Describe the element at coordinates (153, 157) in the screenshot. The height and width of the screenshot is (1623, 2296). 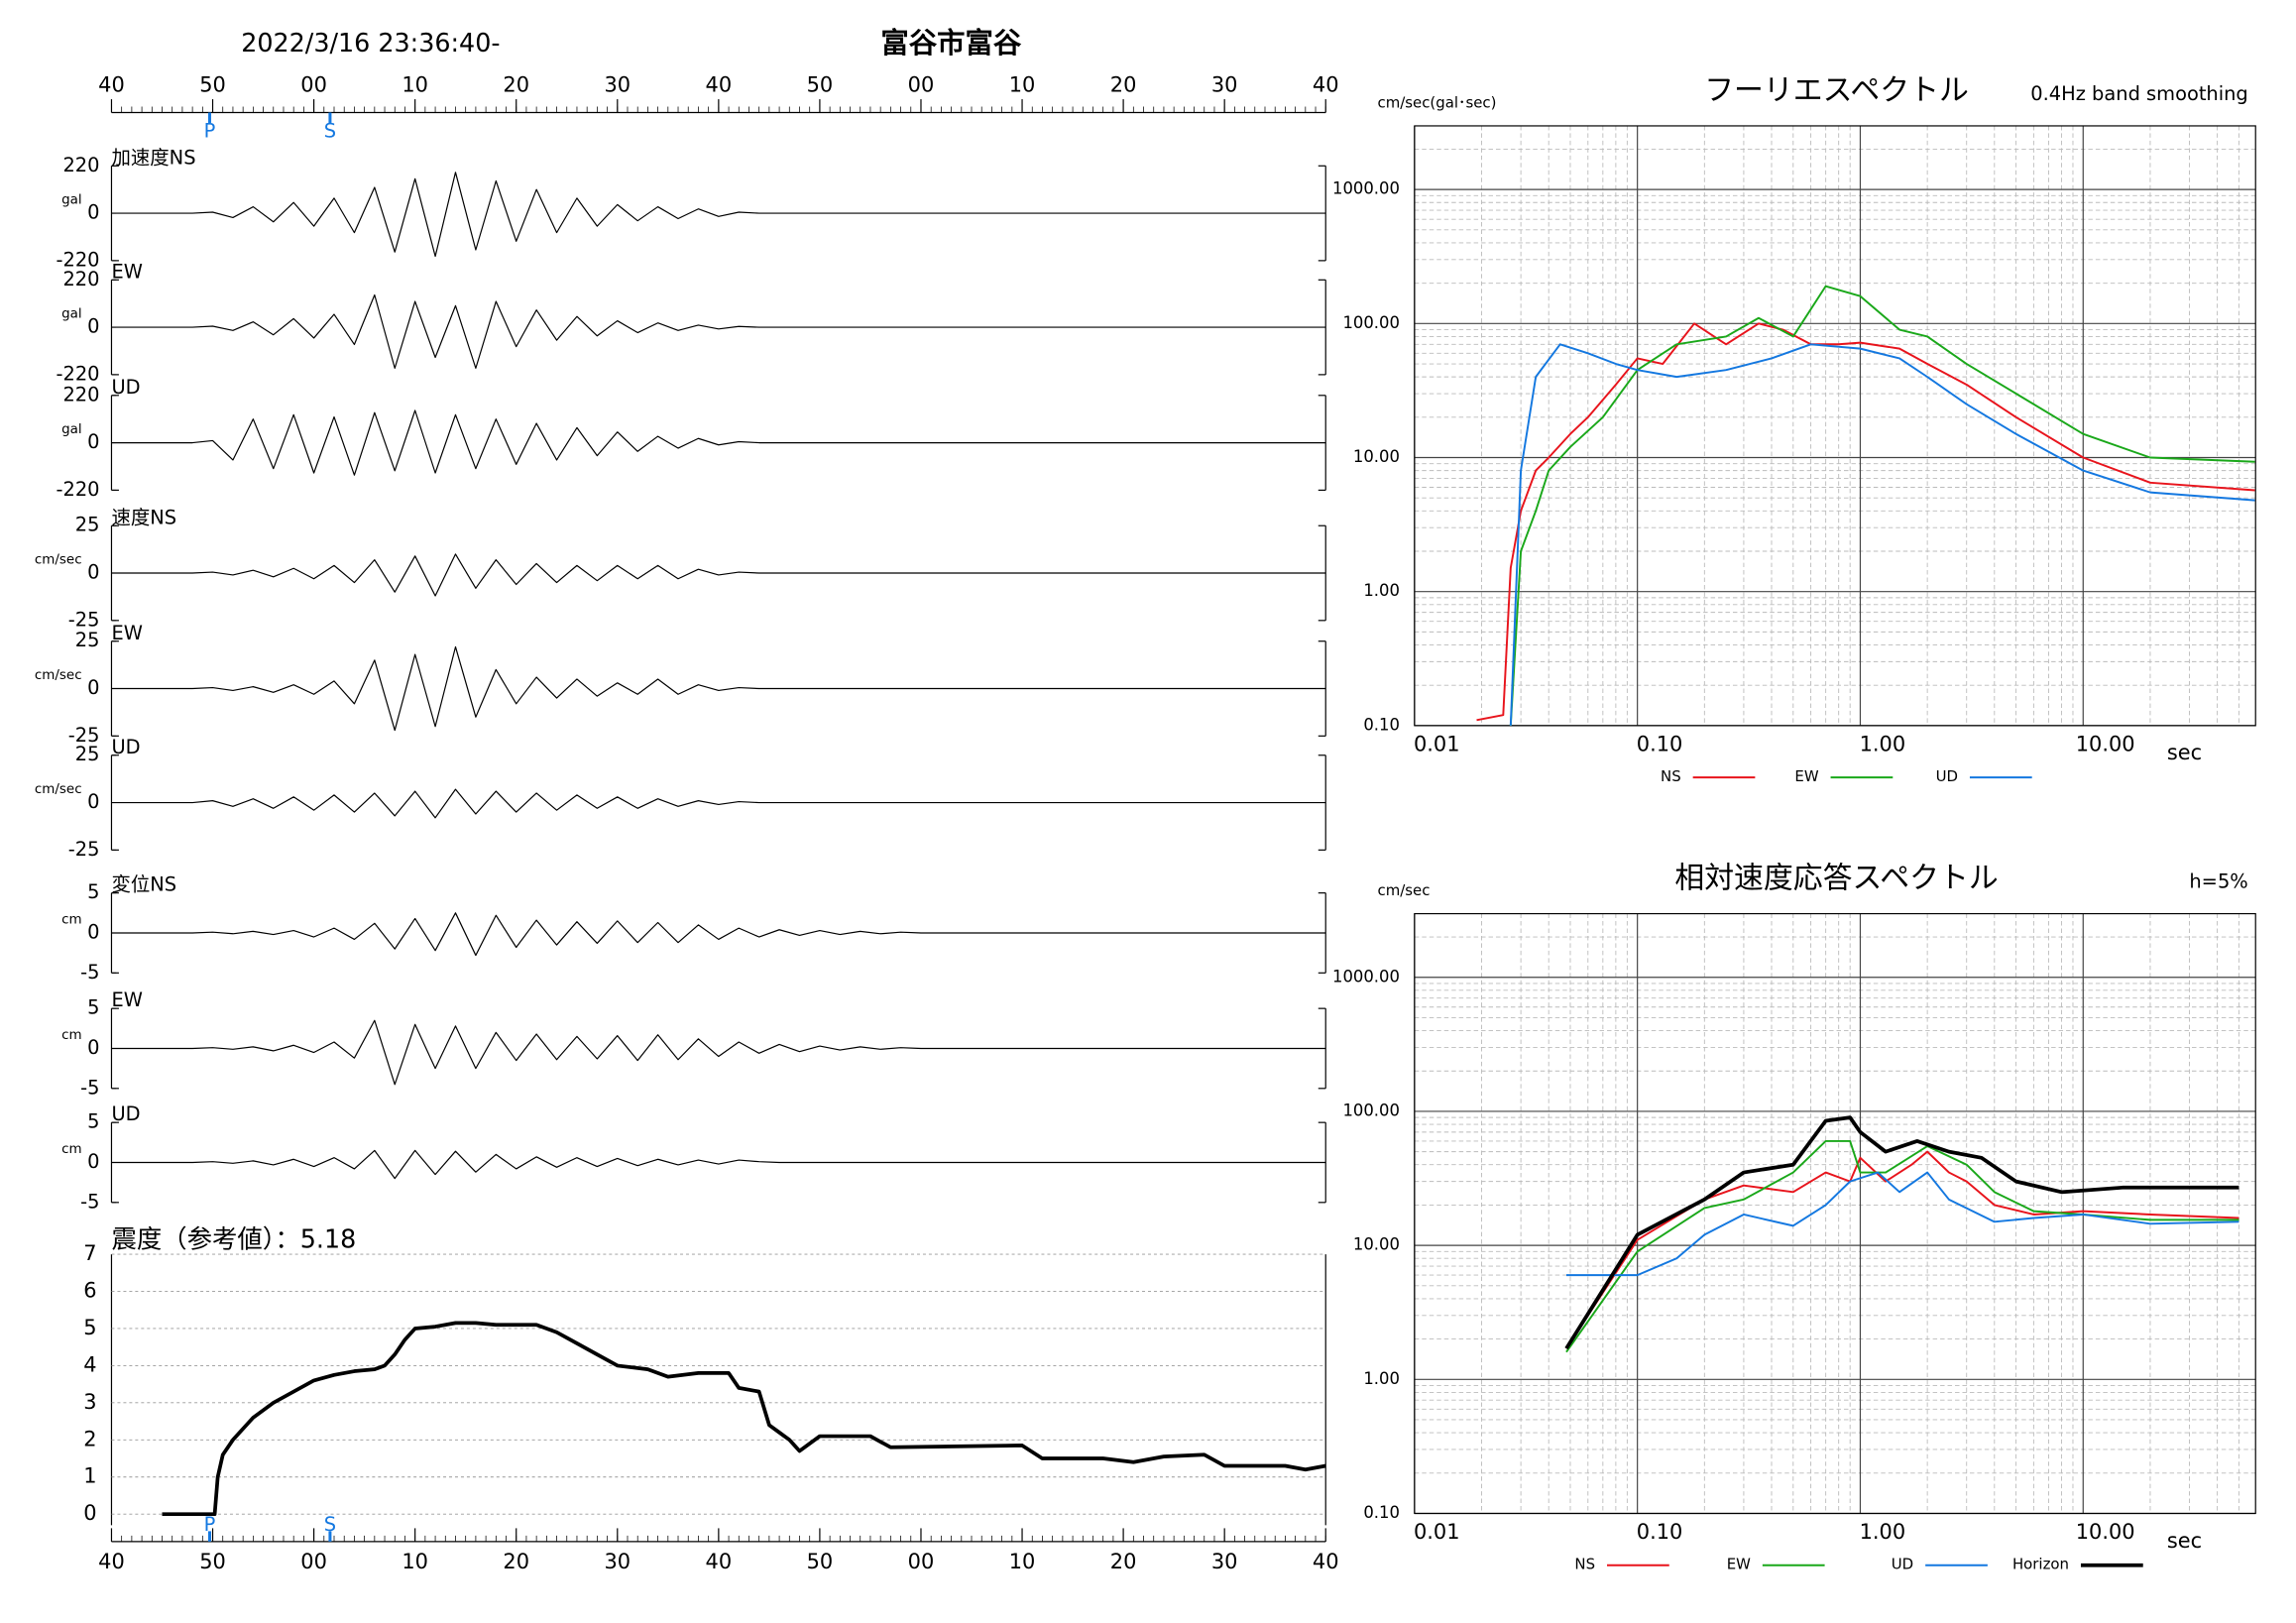
I see `panel-name: 加速度NS` at that location.